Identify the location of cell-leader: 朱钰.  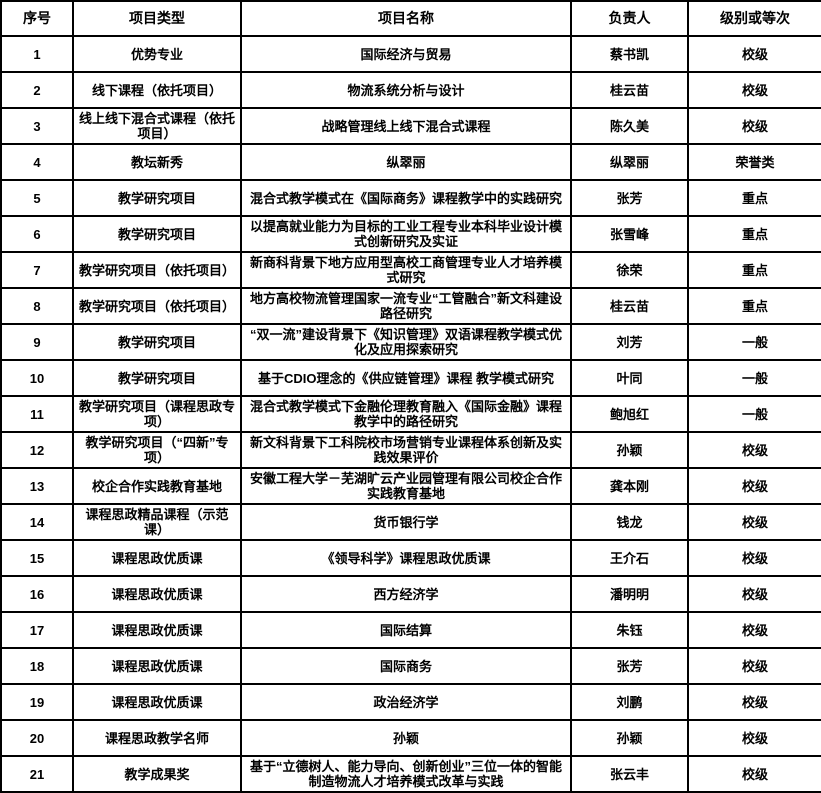
(629, 630).